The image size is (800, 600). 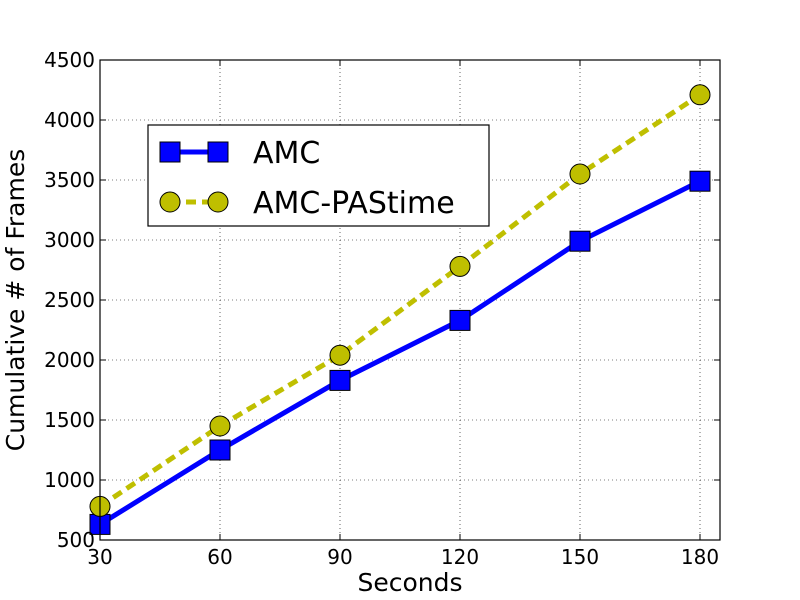 I want to click on y-tick-label: 500, so click(x=76, y=540).